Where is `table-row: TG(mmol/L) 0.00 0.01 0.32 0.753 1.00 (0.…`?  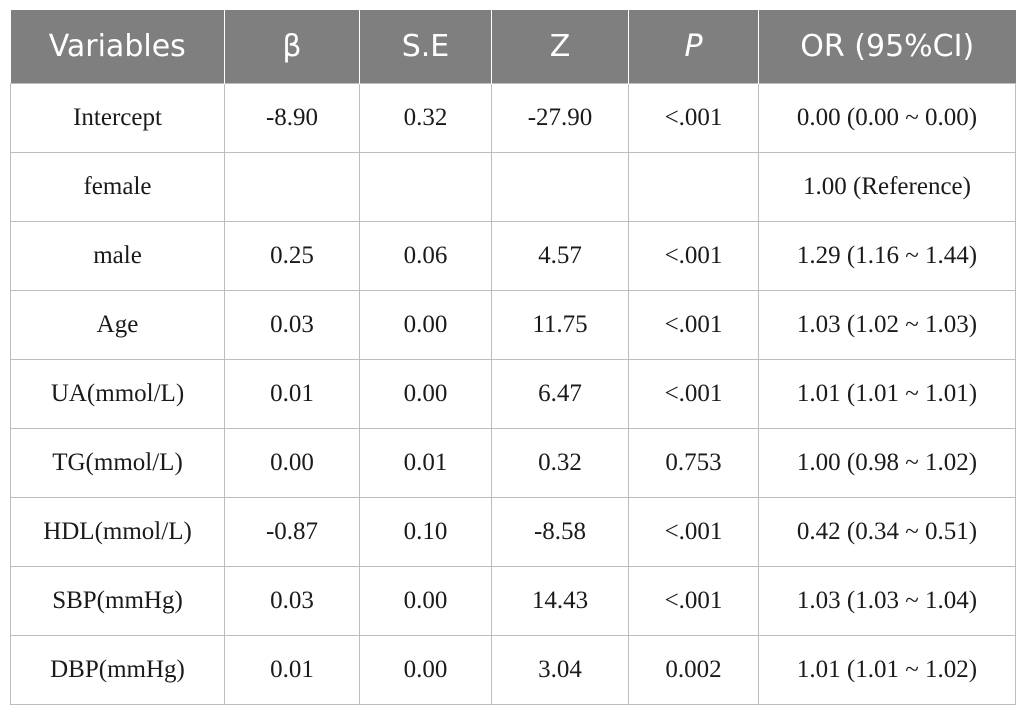 table-row: TG(mmol/L) 0.00 0.01 0.32 0.753 1.00 (0.… is located at coordinates (513, 463).